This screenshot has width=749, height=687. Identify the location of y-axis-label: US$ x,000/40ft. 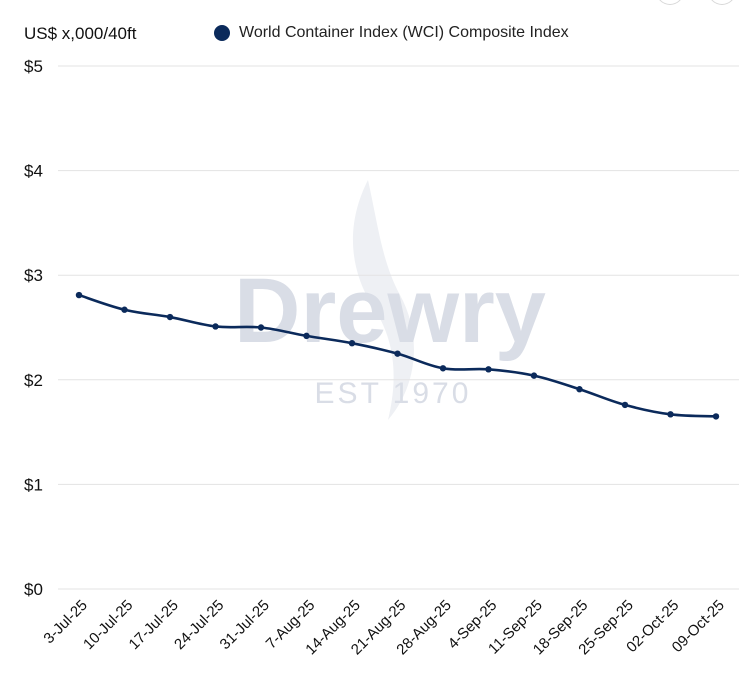
(80, 33).